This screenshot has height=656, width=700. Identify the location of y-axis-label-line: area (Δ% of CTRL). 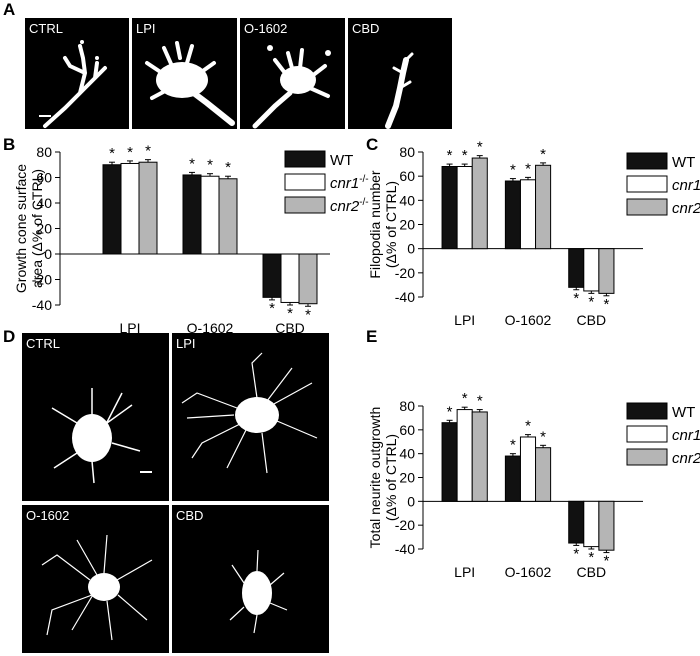
(37, 228).